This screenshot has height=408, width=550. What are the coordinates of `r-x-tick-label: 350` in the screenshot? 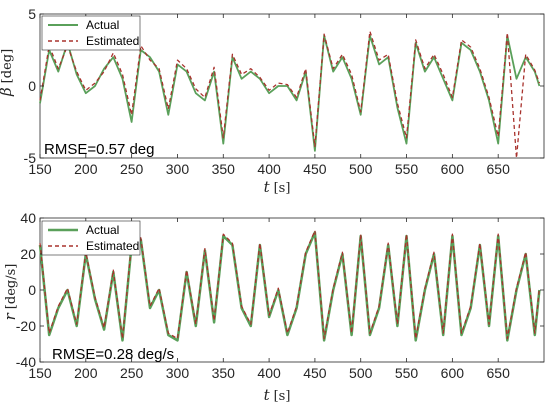 It's located at (224, 373).